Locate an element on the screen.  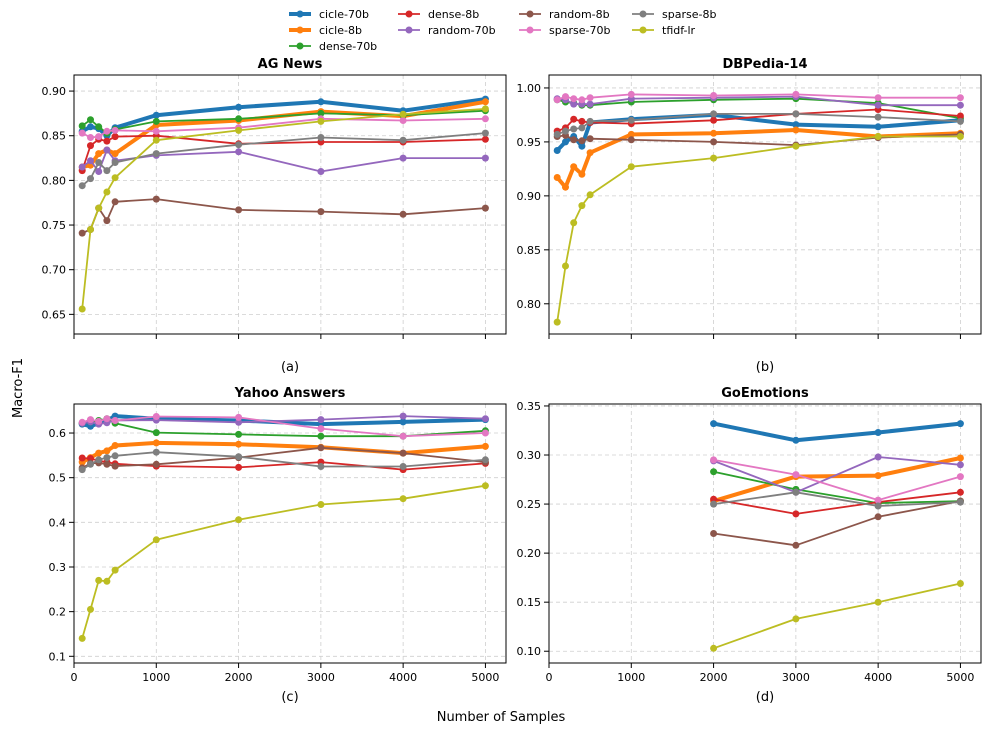
series-line-dense-70b is located at coordinates (759, 108).